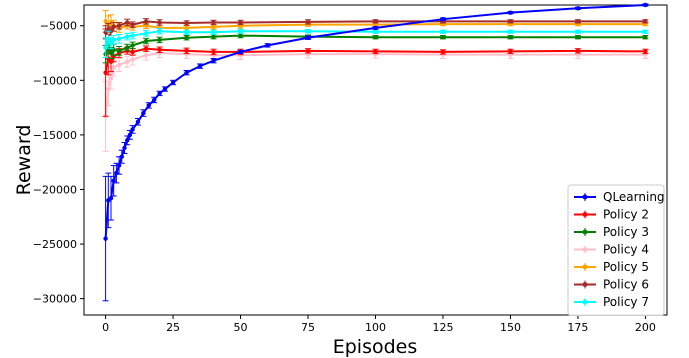 This screenshot has height=358, width=689. Describe the element at coordinates (442, 327) in the screenshot. I see `x-tick-label: 125` at that location.